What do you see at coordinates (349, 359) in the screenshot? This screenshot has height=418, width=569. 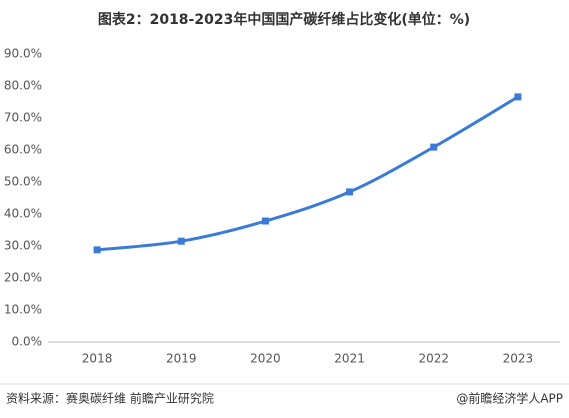 I see `x-tick-label: 2021` at bounding box center [349, 359].